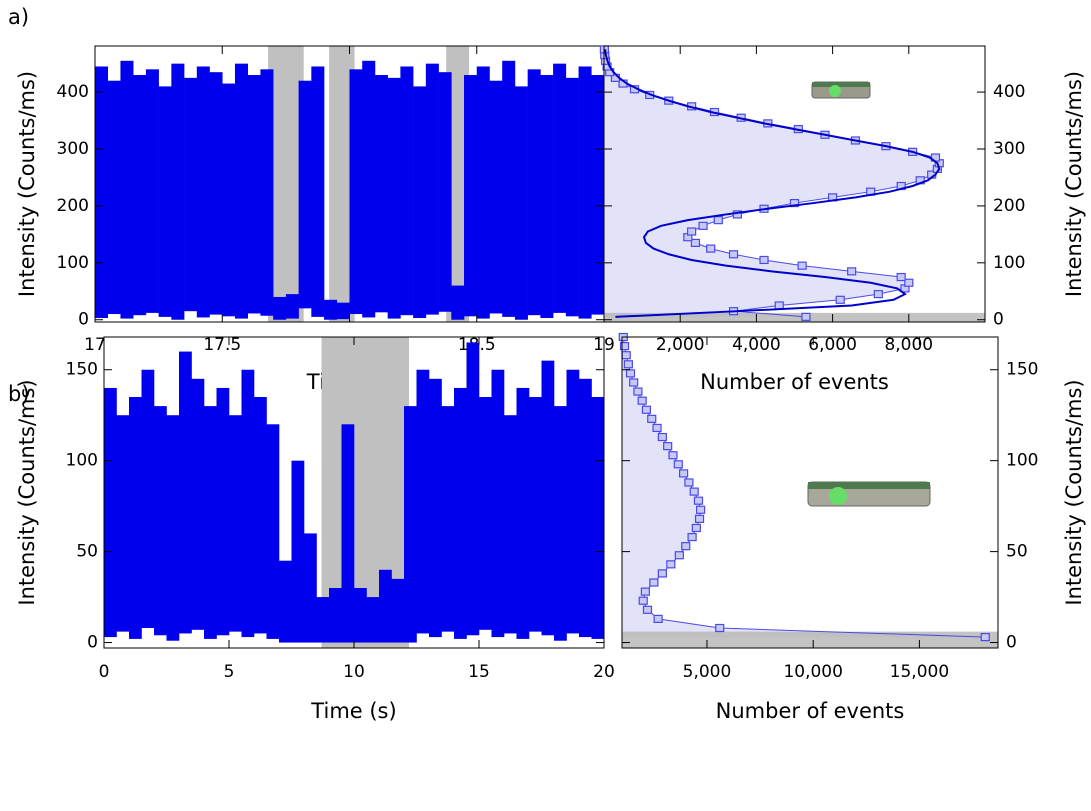 The width and height of the screenshot is (1091, 811). What do you see at coordinates (869, 494) in the screenshot?
I see `nanorod-icon-b` at bounding box center [869, 494].